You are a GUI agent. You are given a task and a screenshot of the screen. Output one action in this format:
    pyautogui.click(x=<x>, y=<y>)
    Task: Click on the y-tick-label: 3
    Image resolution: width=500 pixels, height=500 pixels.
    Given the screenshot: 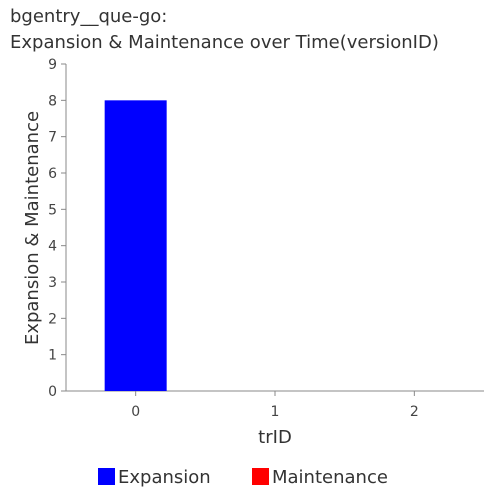 What is the action you would take?
    pyautogui.click(x=52, y=283)
    